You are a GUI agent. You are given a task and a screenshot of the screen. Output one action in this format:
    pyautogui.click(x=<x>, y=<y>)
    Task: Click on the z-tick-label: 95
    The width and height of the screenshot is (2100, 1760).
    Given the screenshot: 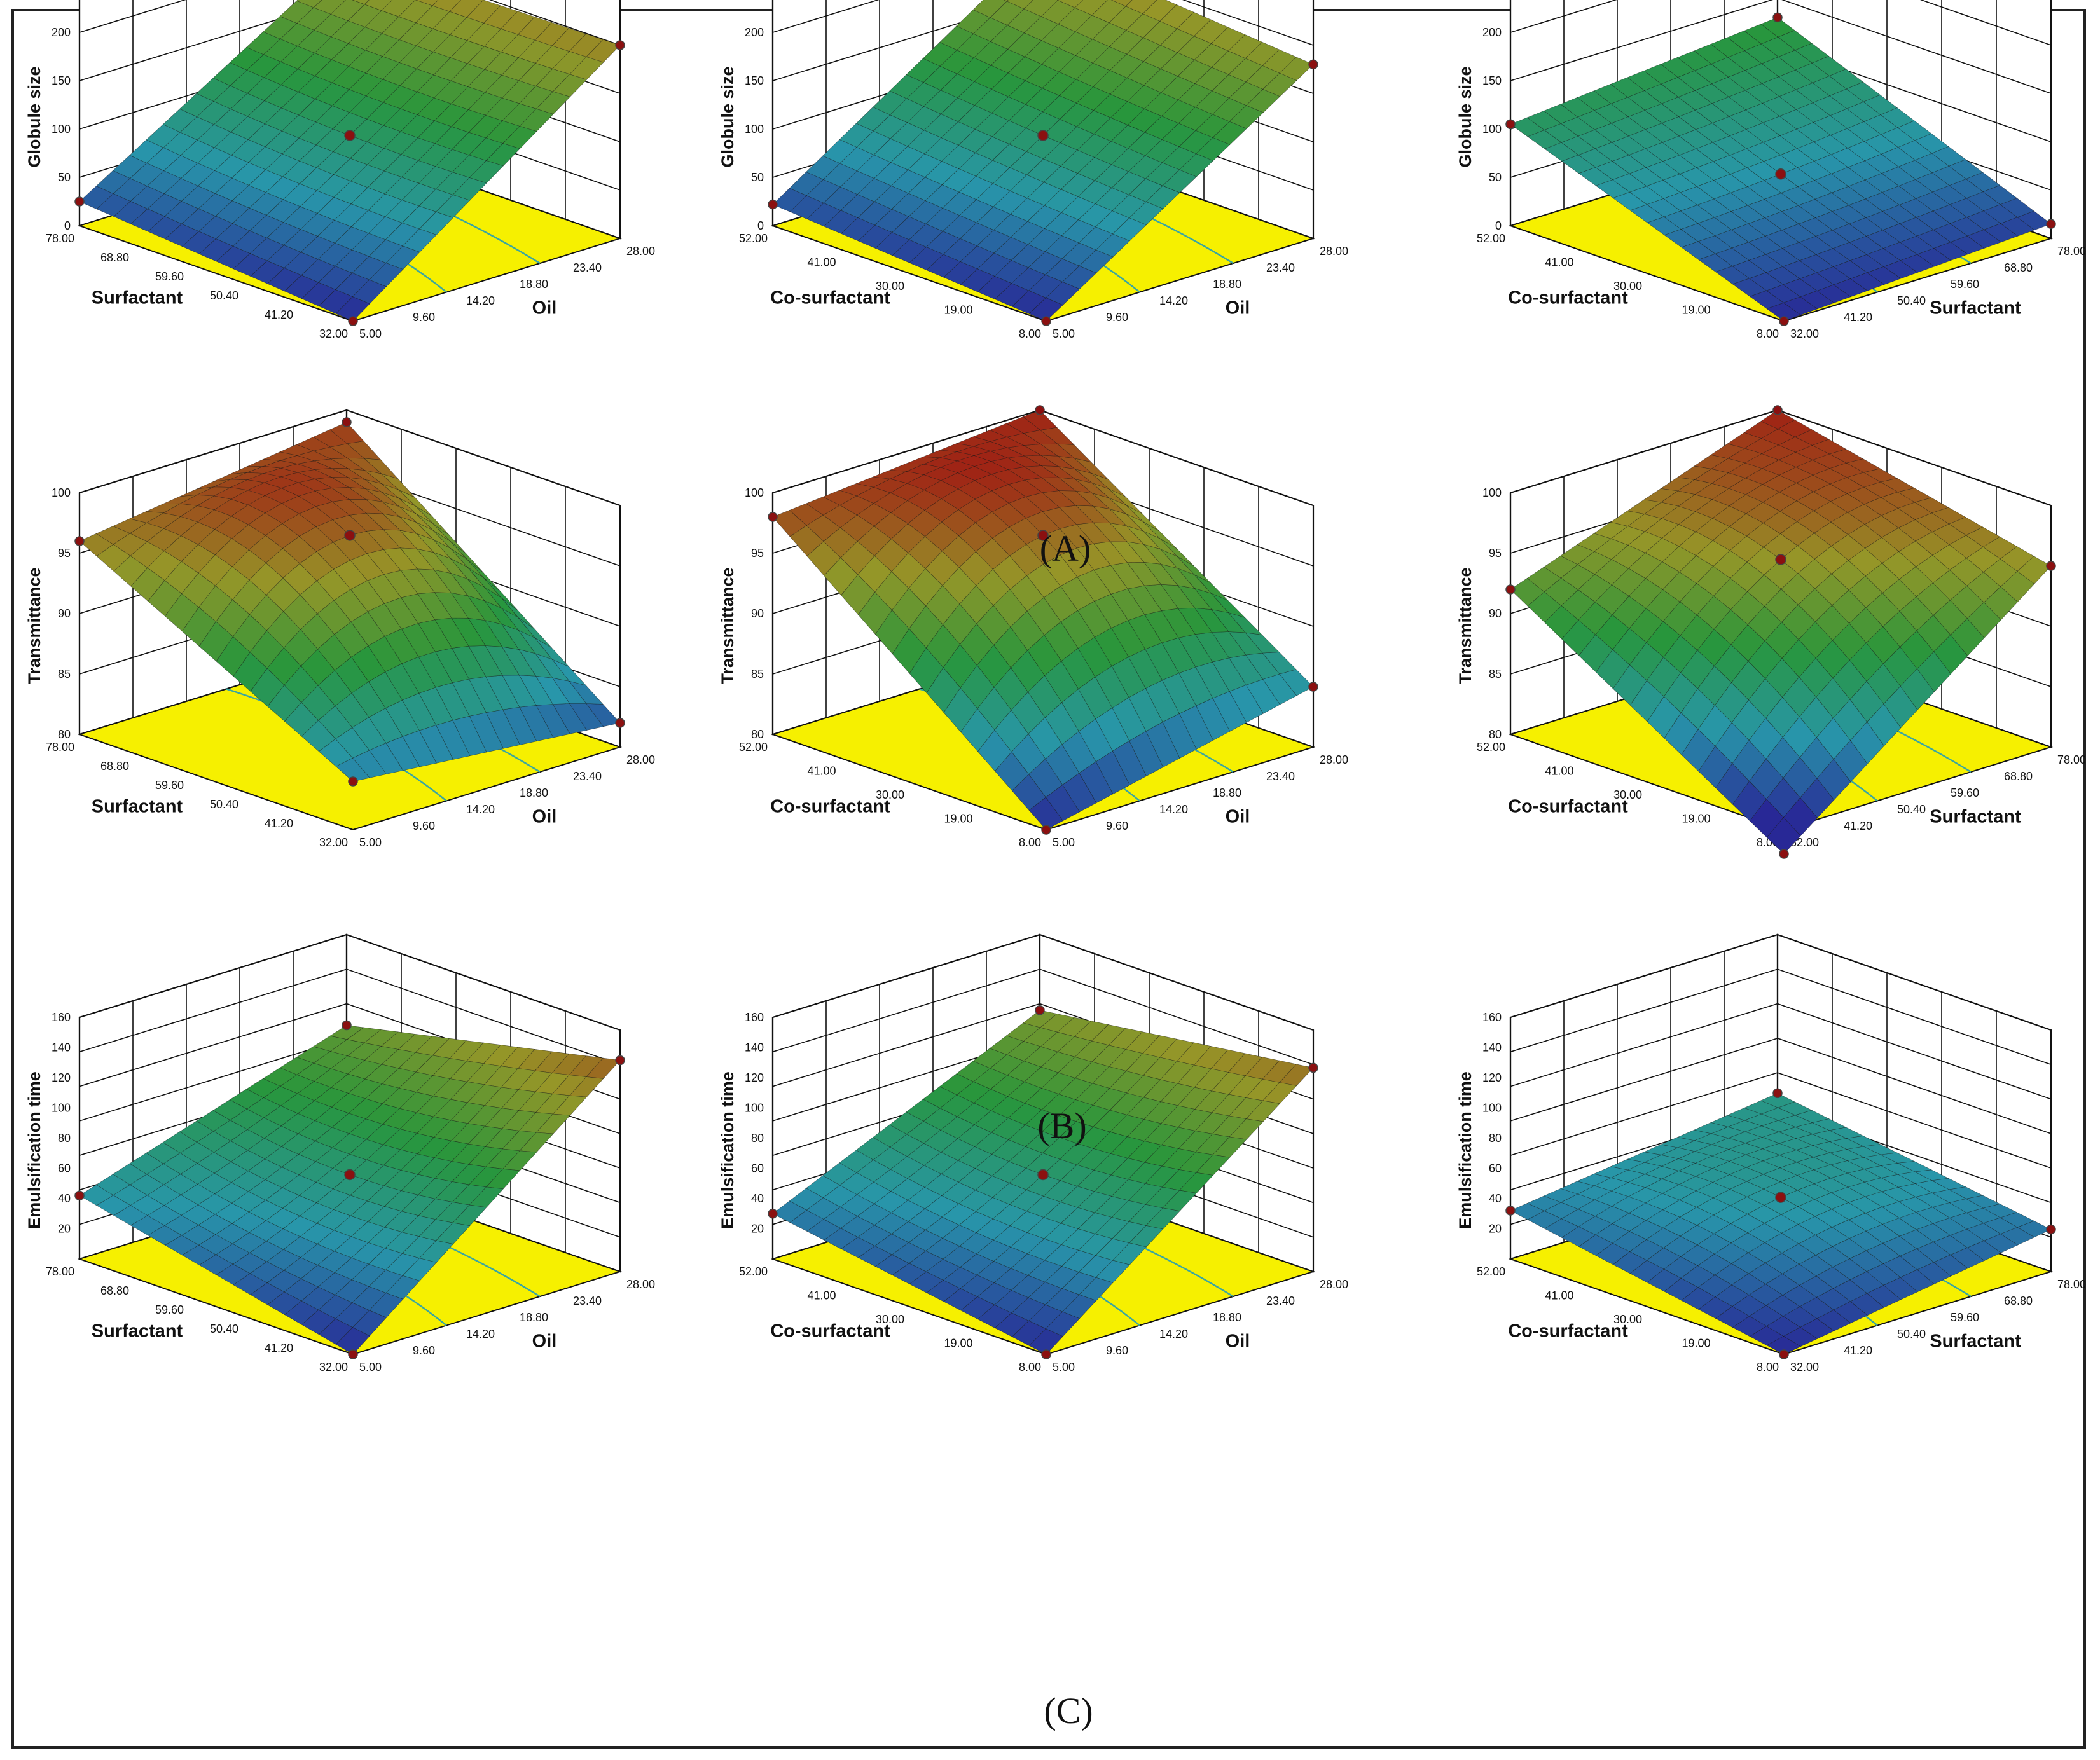 What is the action you would take?
    pyautogui.click(x=64, y=553)
    